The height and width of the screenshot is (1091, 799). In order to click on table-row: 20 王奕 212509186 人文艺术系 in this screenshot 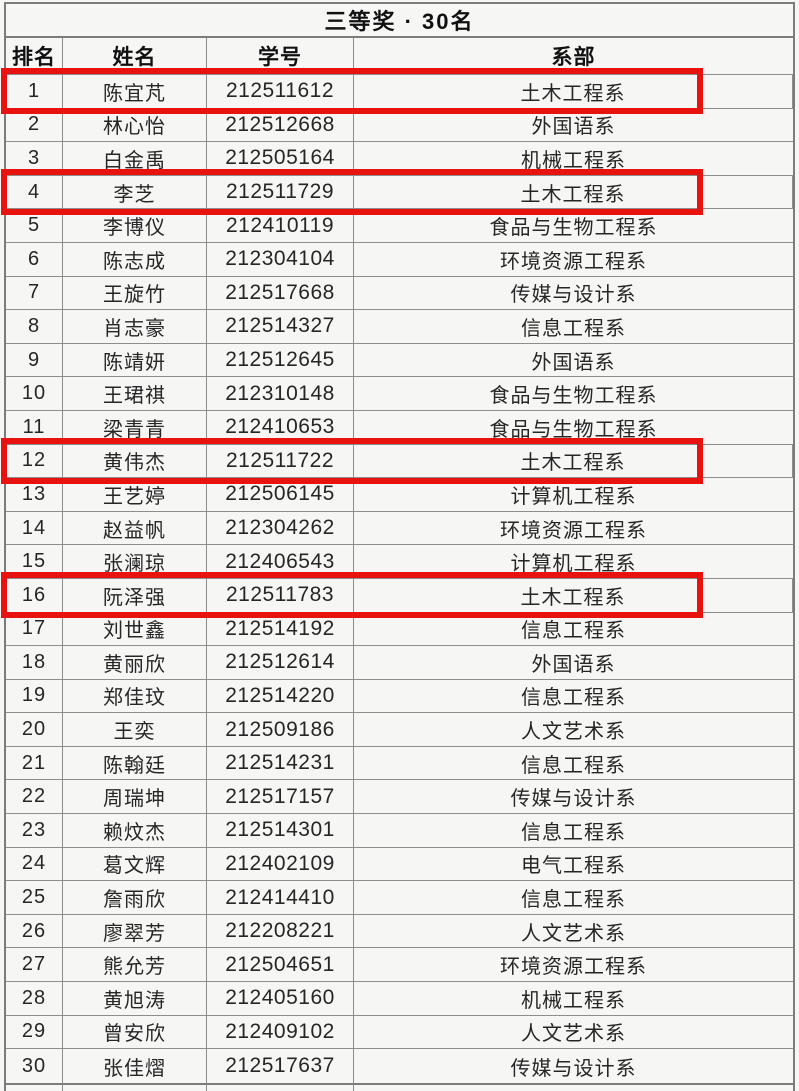, I will do `click(399, 730)`.